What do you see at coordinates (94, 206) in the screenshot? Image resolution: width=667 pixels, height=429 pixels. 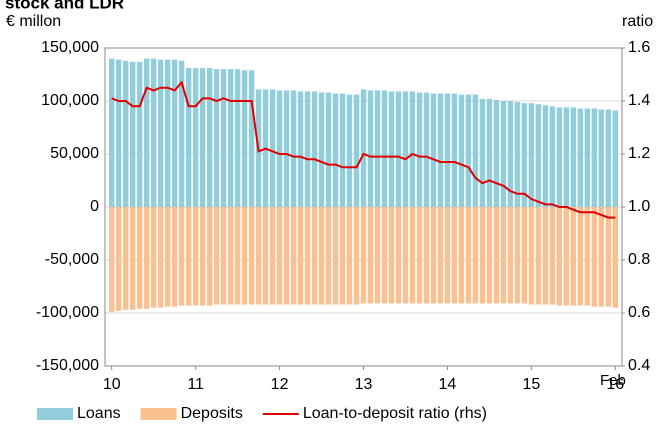 I see `y-tick-label: 0` at bounding box center [94, 206].